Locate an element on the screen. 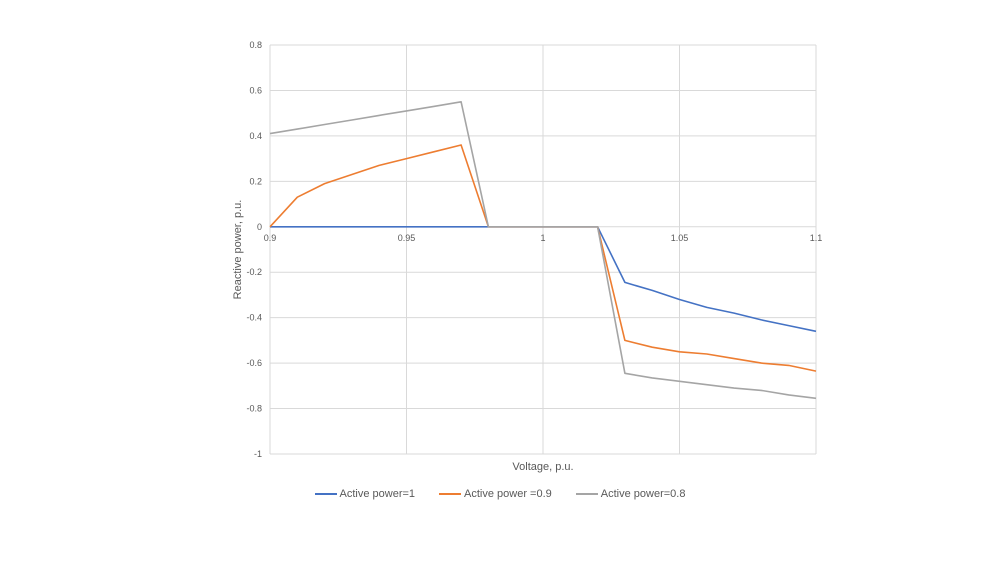  x-axis-label: Voltage, p.u. is located at coordinates (542, 467).